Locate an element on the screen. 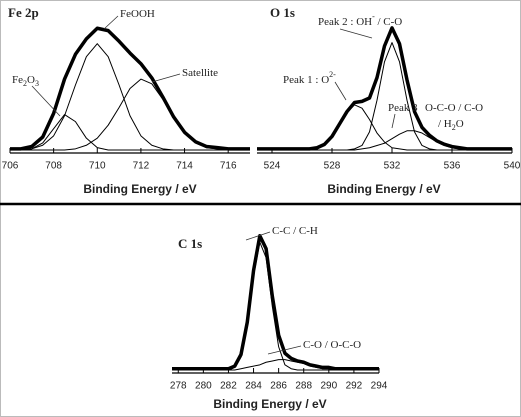  x-tick-label: 540 is located at coordinates (512, 166).